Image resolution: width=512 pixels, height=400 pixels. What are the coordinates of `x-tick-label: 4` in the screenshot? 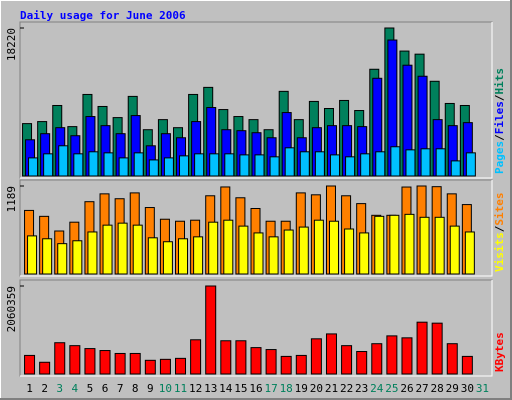 It's located at (75, 388).